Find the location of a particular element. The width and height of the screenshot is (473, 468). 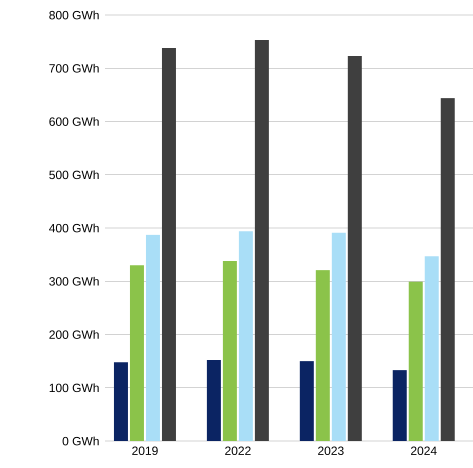

y-tick-label: 800 GWh is located at coordinates (74, 15).